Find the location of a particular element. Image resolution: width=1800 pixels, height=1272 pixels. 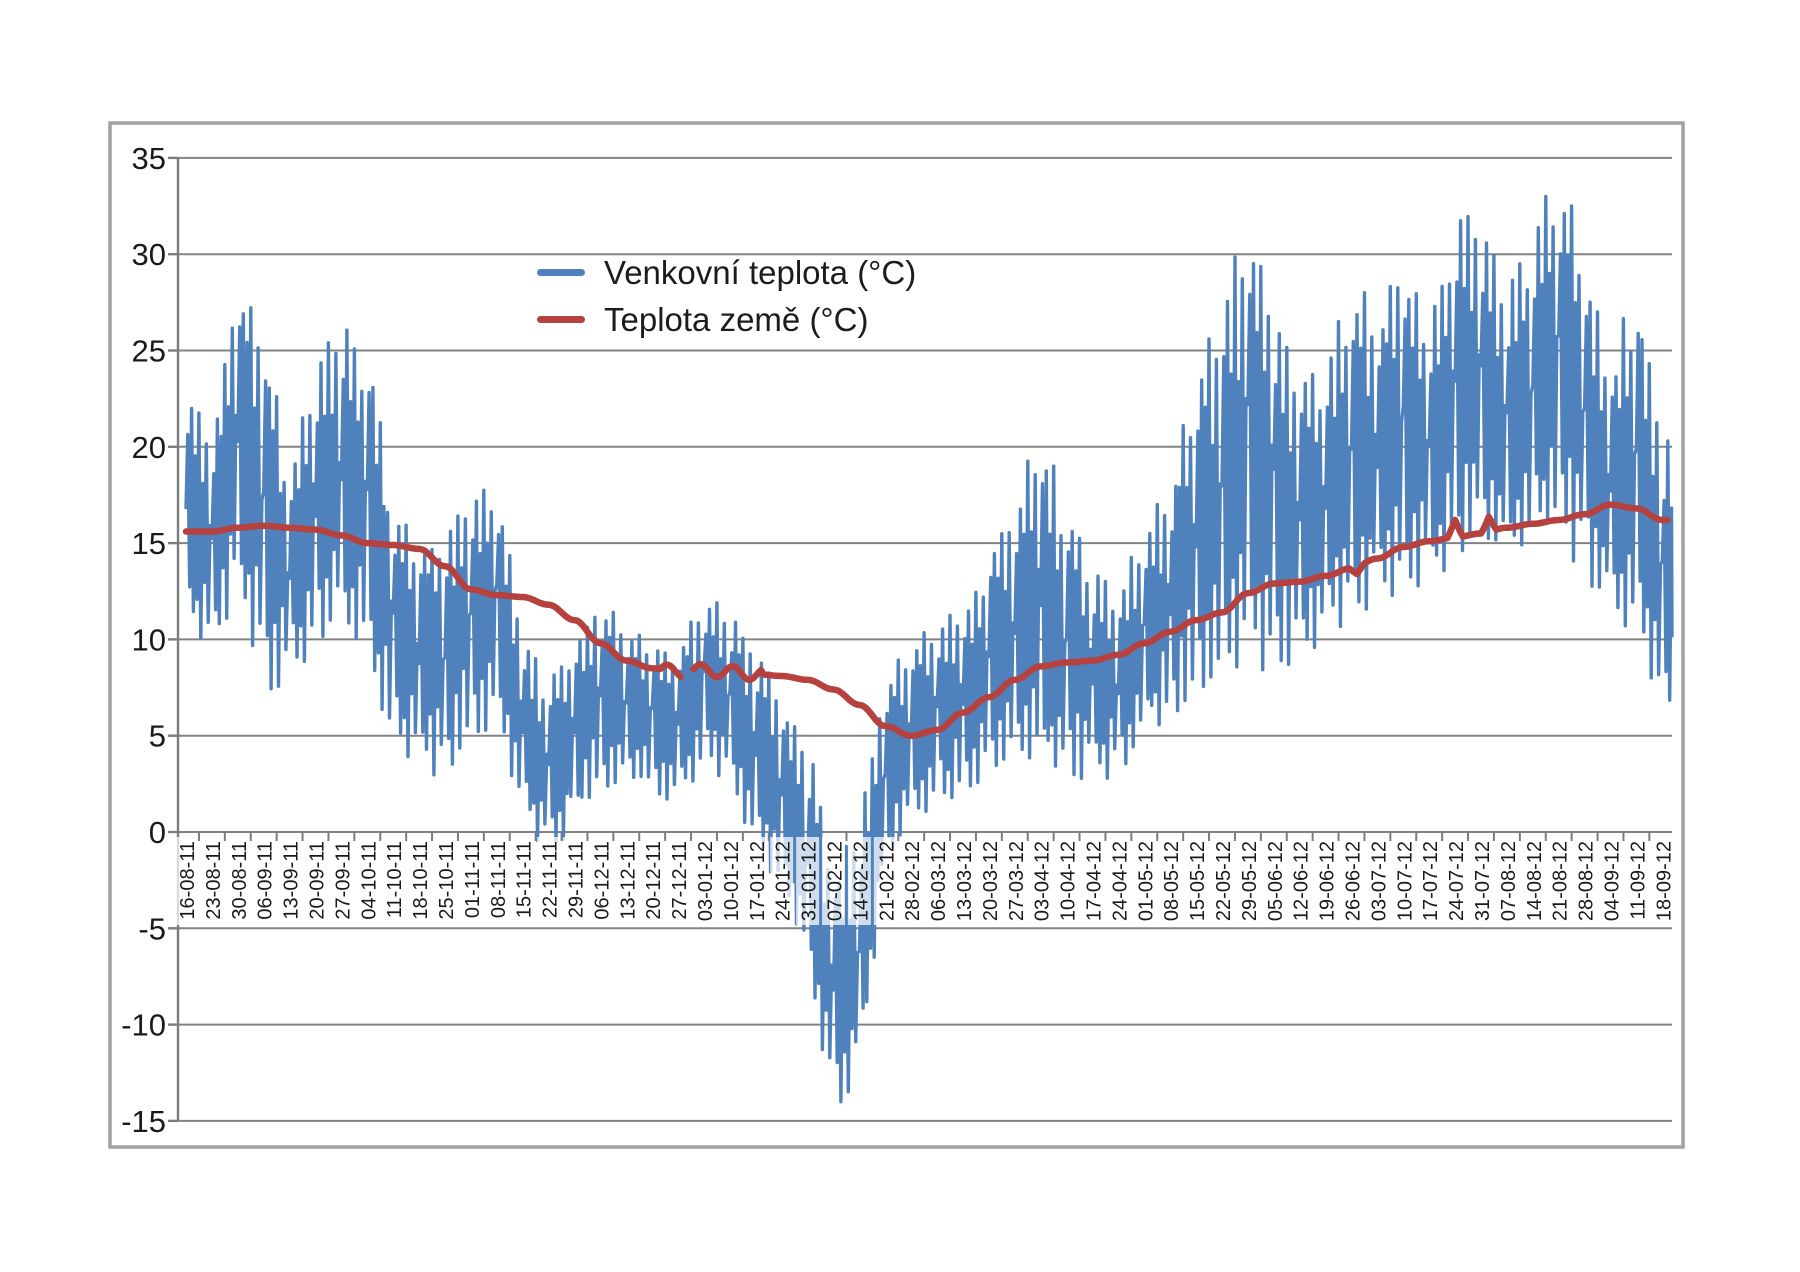

x-axis-label: 01-11-11 is located at coordinates (473, 879).